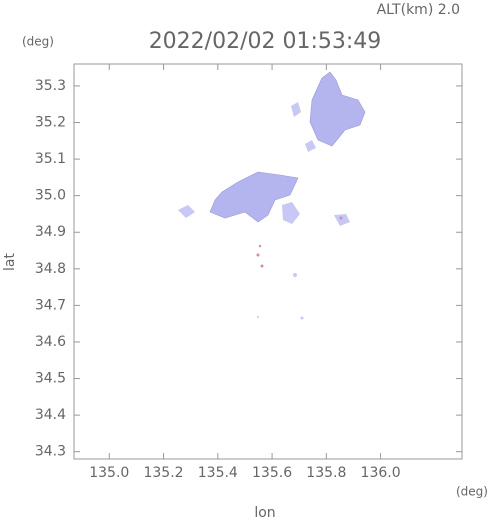 Image resolution: width=491 pixels, height=521 pixels. I want to click on x-unit: (deg), so click(472, 492).